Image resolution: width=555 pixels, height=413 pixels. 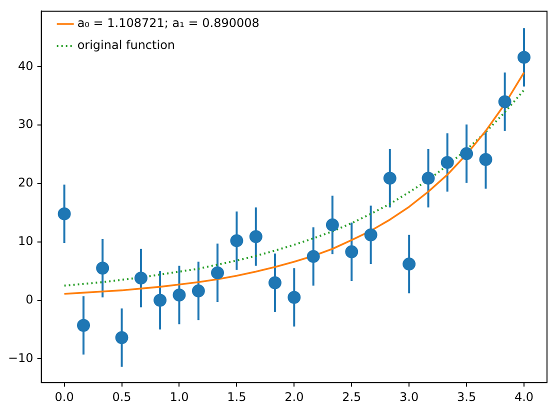 What do you see at coordinates (122, 397) in the screenshot?
I see `x-tick-label: 0.5` at bounding box center [122, 397].